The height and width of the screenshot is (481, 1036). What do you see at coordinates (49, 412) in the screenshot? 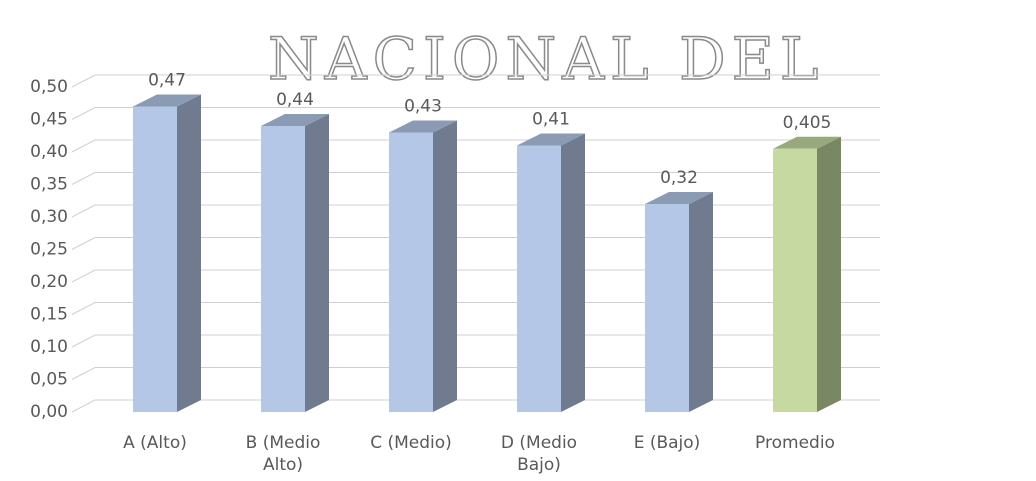
I see `y-tick-label: 0,00` at bounding box center [49, 412].